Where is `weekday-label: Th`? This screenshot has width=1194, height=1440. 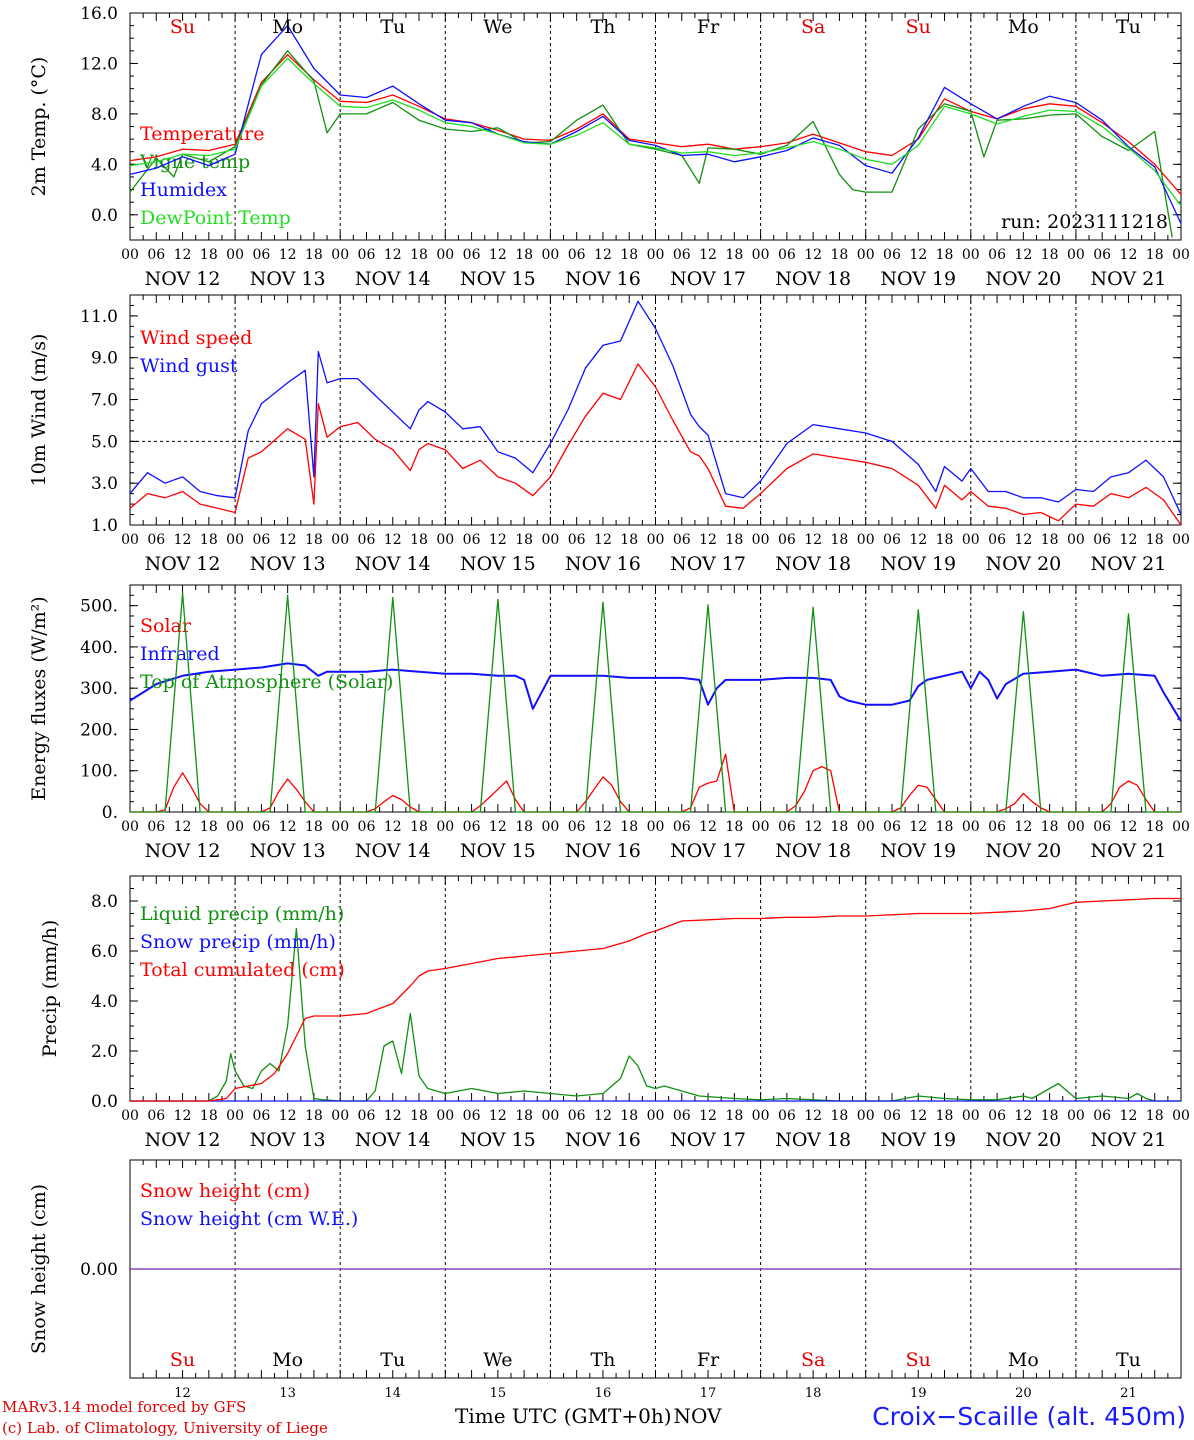
weekday-label: Th is located at coordinates (602, 27).